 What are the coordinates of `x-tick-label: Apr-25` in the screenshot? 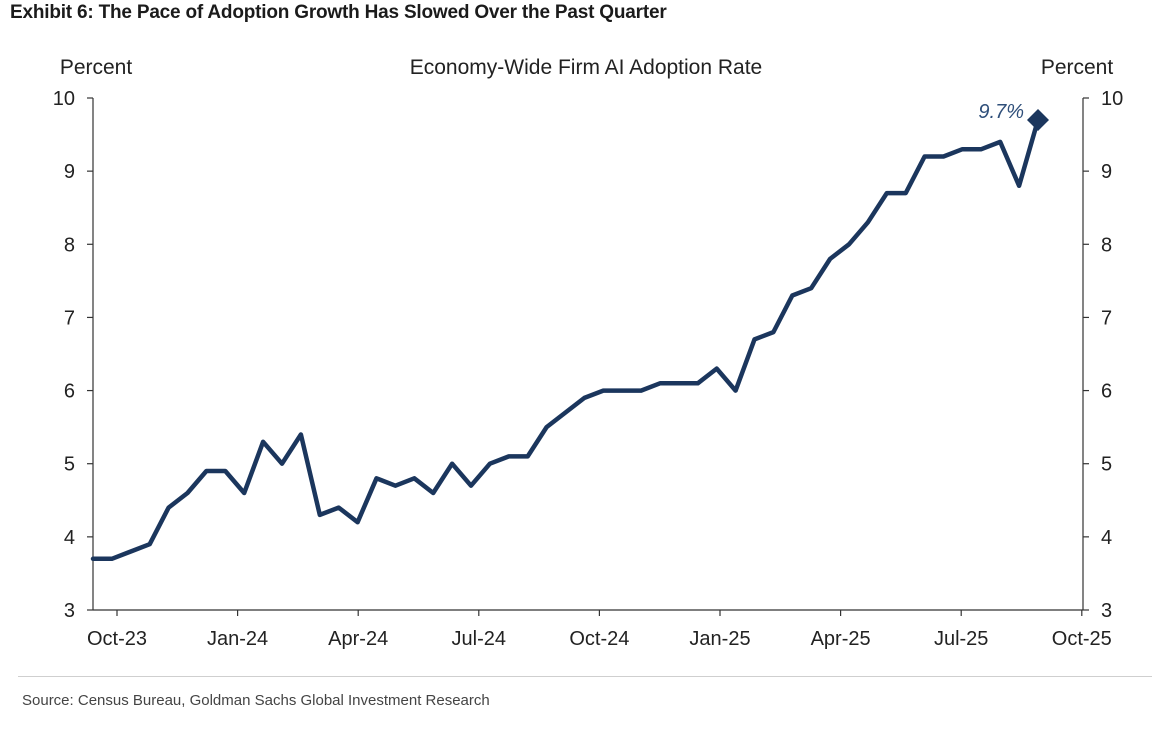 It's located at (841, 639).